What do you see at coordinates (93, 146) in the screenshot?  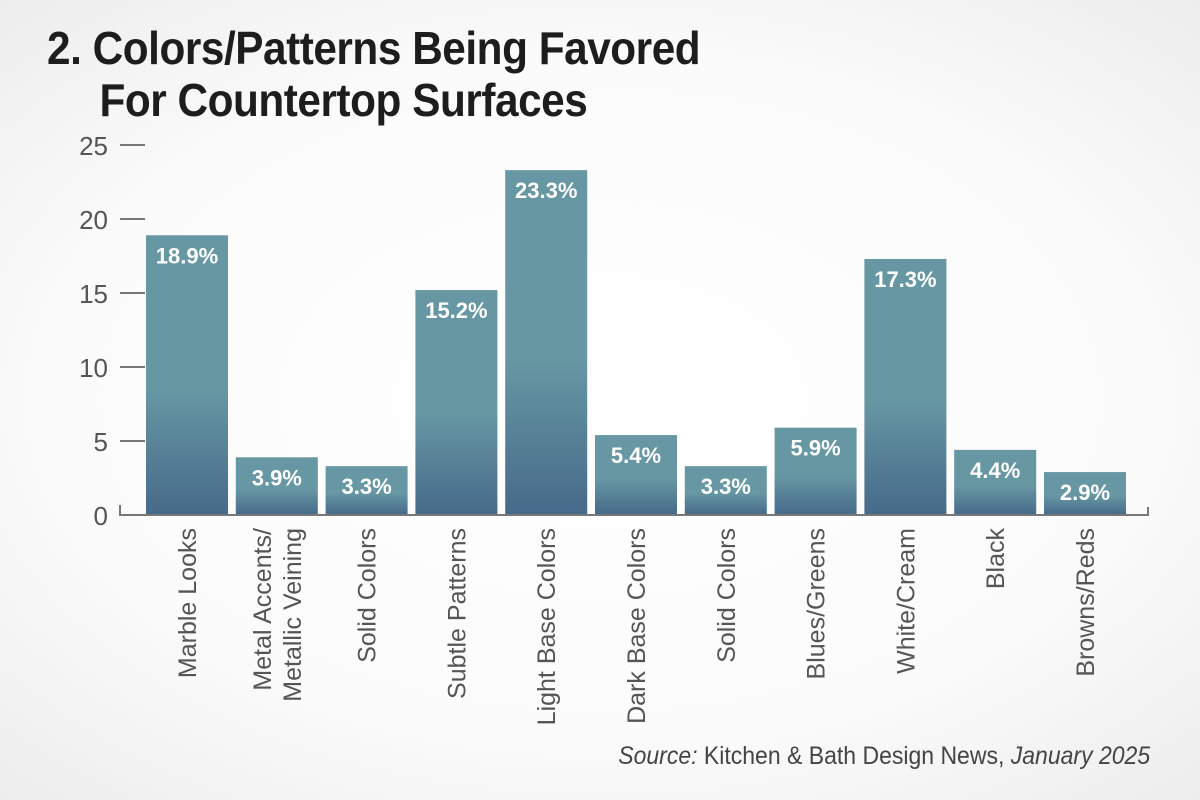 I see `y-tick-label: 25` at bounding box center [93, 146].